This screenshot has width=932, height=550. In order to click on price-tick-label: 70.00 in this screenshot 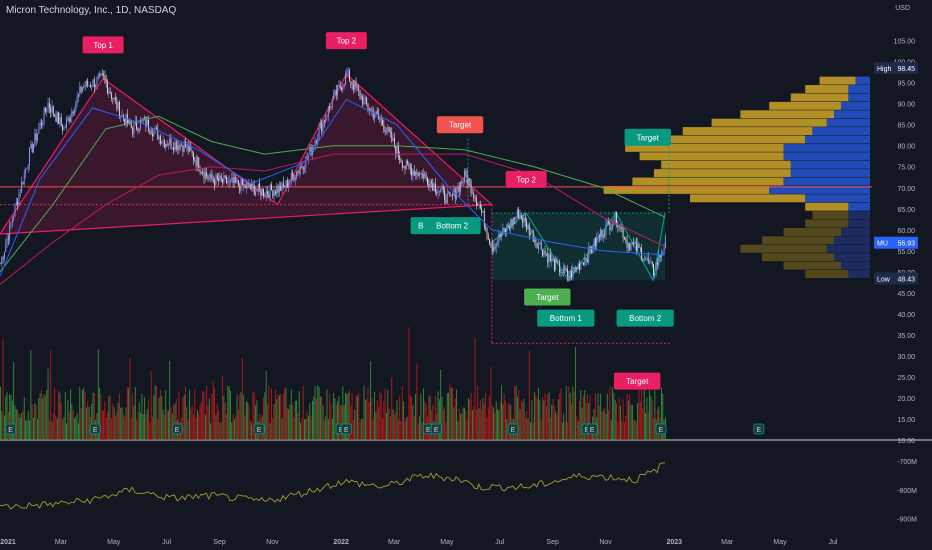, I will do `click(906, 189)`.